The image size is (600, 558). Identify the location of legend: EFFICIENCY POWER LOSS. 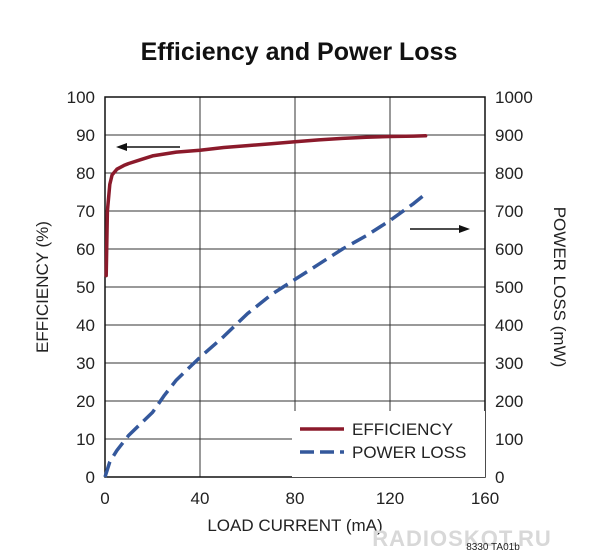
(388, 444).